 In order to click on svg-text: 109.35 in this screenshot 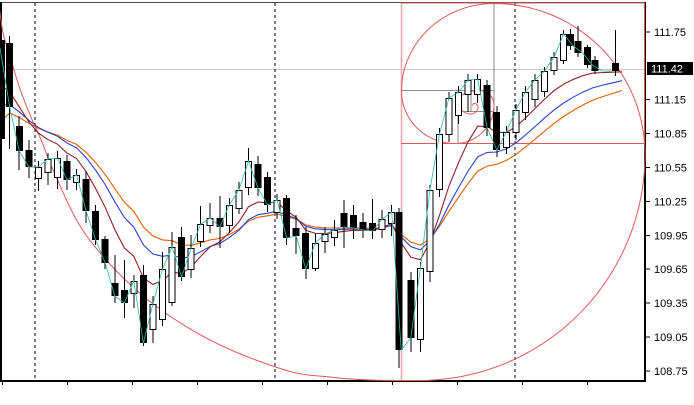, I will do `click(671, 304)`.